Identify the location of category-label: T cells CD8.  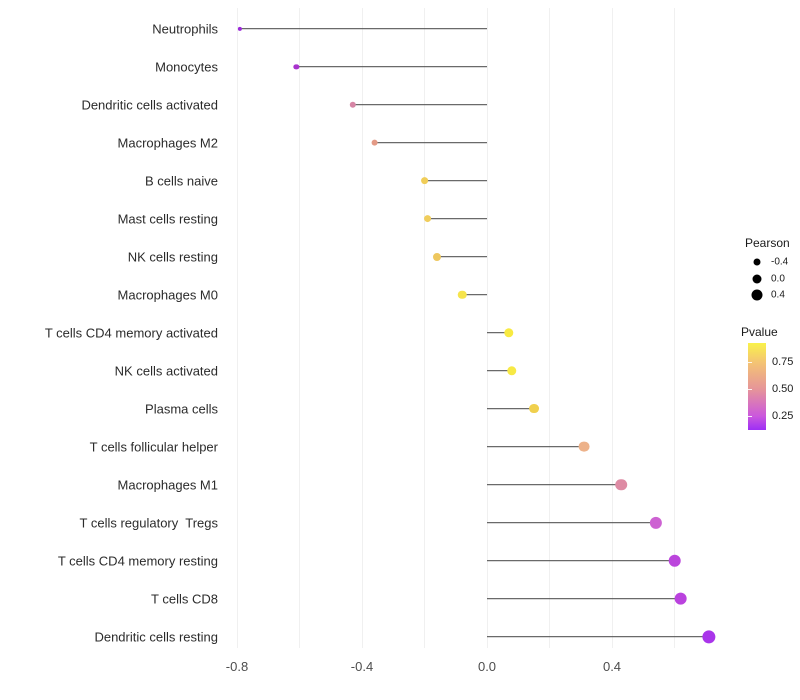
(184, 598).